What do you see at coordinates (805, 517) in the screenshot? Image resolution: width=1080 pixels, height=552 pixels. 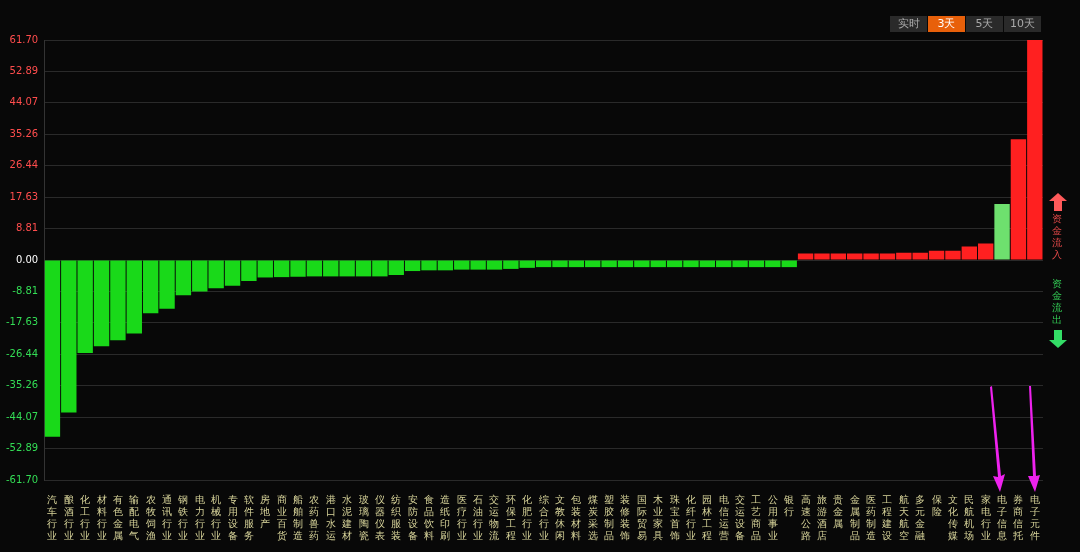 I see `x-tick-label: 高速公路` at bounding box center [805, 517].